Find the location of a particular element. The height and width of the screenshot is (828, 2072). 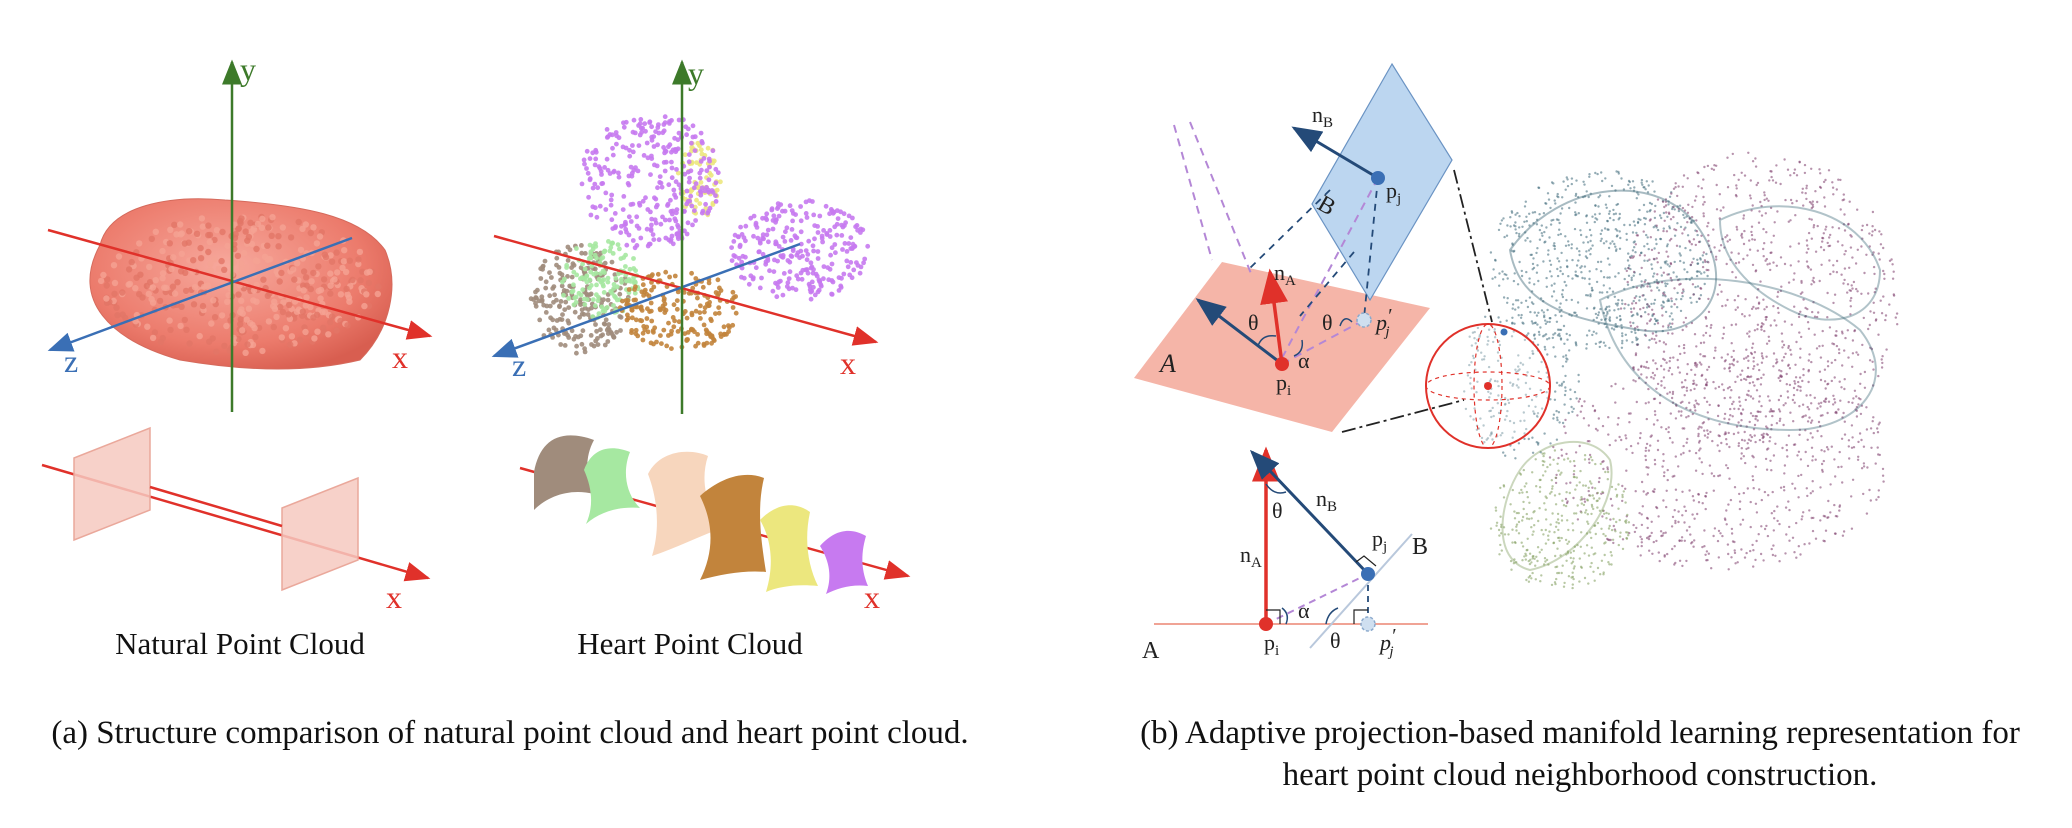

heart-surface-diagram: x is located at coordinates (715, 525).